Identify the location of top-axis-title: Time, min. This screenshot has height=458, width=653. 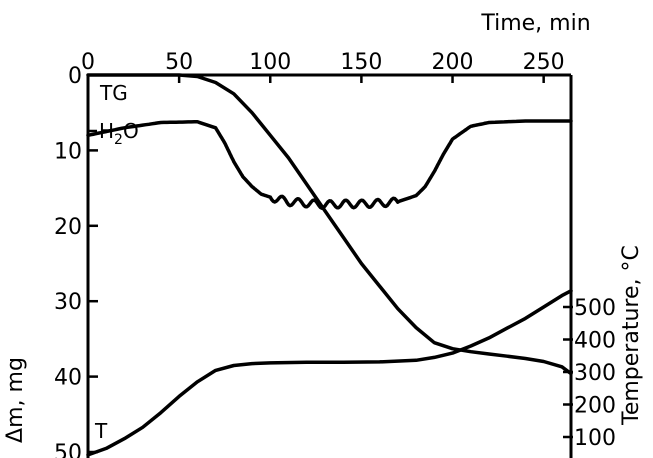
(535, 23).